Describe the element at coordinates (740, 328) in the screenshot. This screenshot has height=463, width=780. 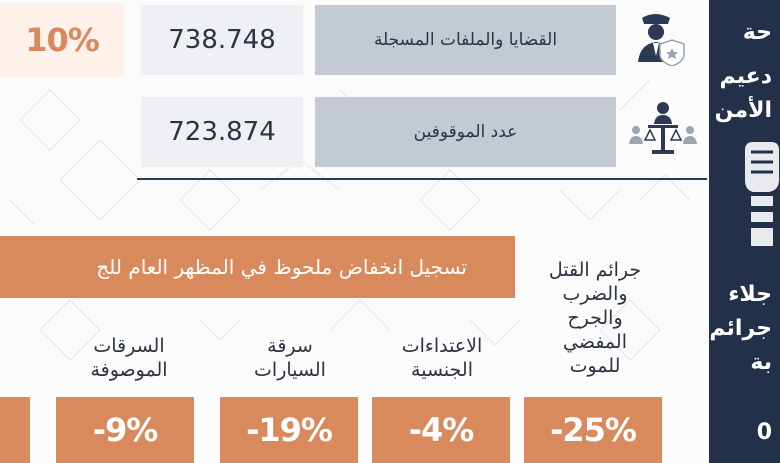
I see `side-panel-line-5: جرائم` at that location.